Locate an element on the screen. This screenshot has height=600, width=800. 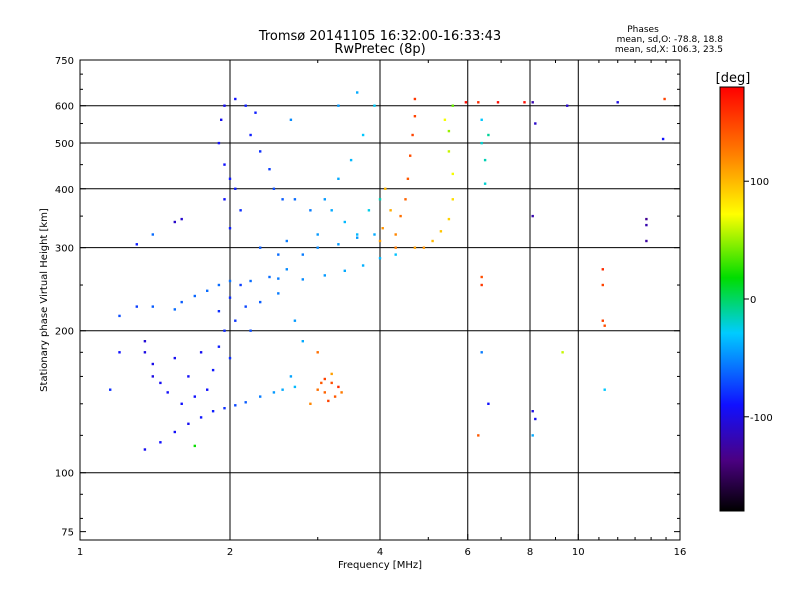
chart-title: Tromsø 20141105 16:32:00-16:33:43 is located at coordinates (379, 36).